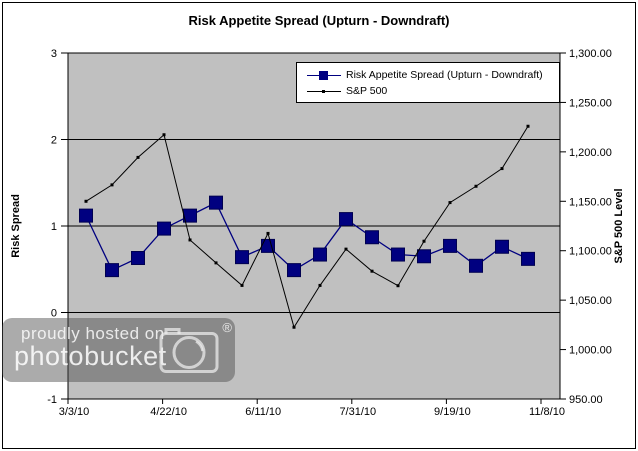 This screenshot has width=638, height=451. What do you see at coordinates (52, 400) in the screenshot?
I see `left-tick-label: -1` at bounding box center [52, 400].